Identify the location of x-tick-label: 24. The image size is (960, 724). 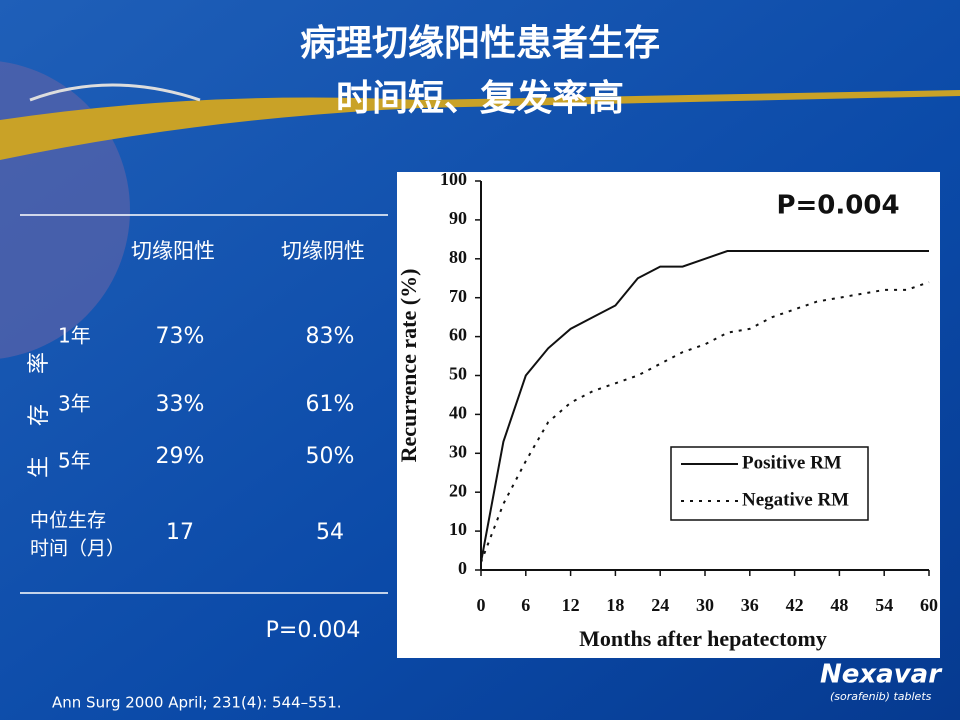
(660, 605).